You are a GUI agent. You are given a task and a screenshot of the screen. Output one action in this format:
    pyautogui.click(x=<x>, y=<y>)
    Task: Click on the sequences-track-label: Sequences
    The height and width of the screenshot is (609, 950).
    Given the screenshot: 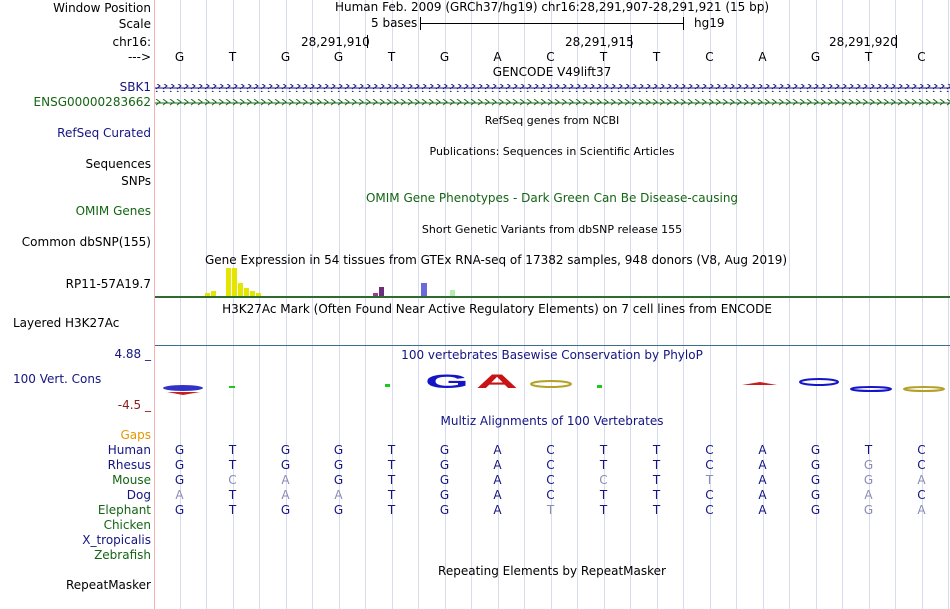 What is the action you would take?
    pyautogui.click(x=118, y=164)
    